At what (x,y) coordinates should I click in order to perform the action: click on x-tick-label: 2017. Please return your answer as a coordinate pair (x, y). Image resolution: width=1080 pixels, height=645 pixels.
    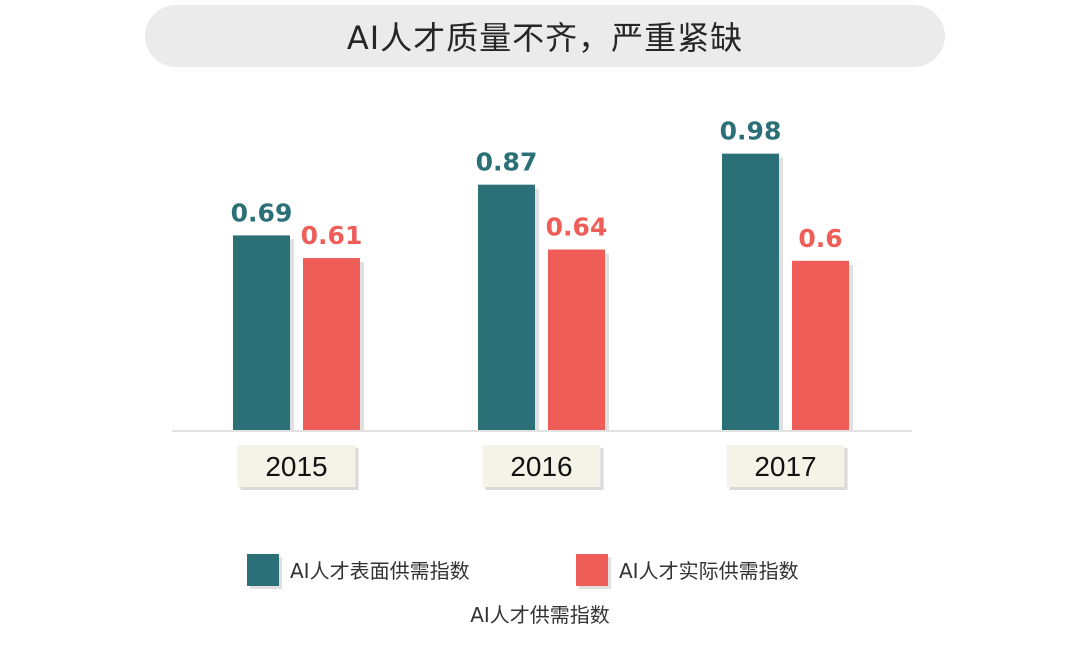
    Looking at the image, I should click on (785, 466).